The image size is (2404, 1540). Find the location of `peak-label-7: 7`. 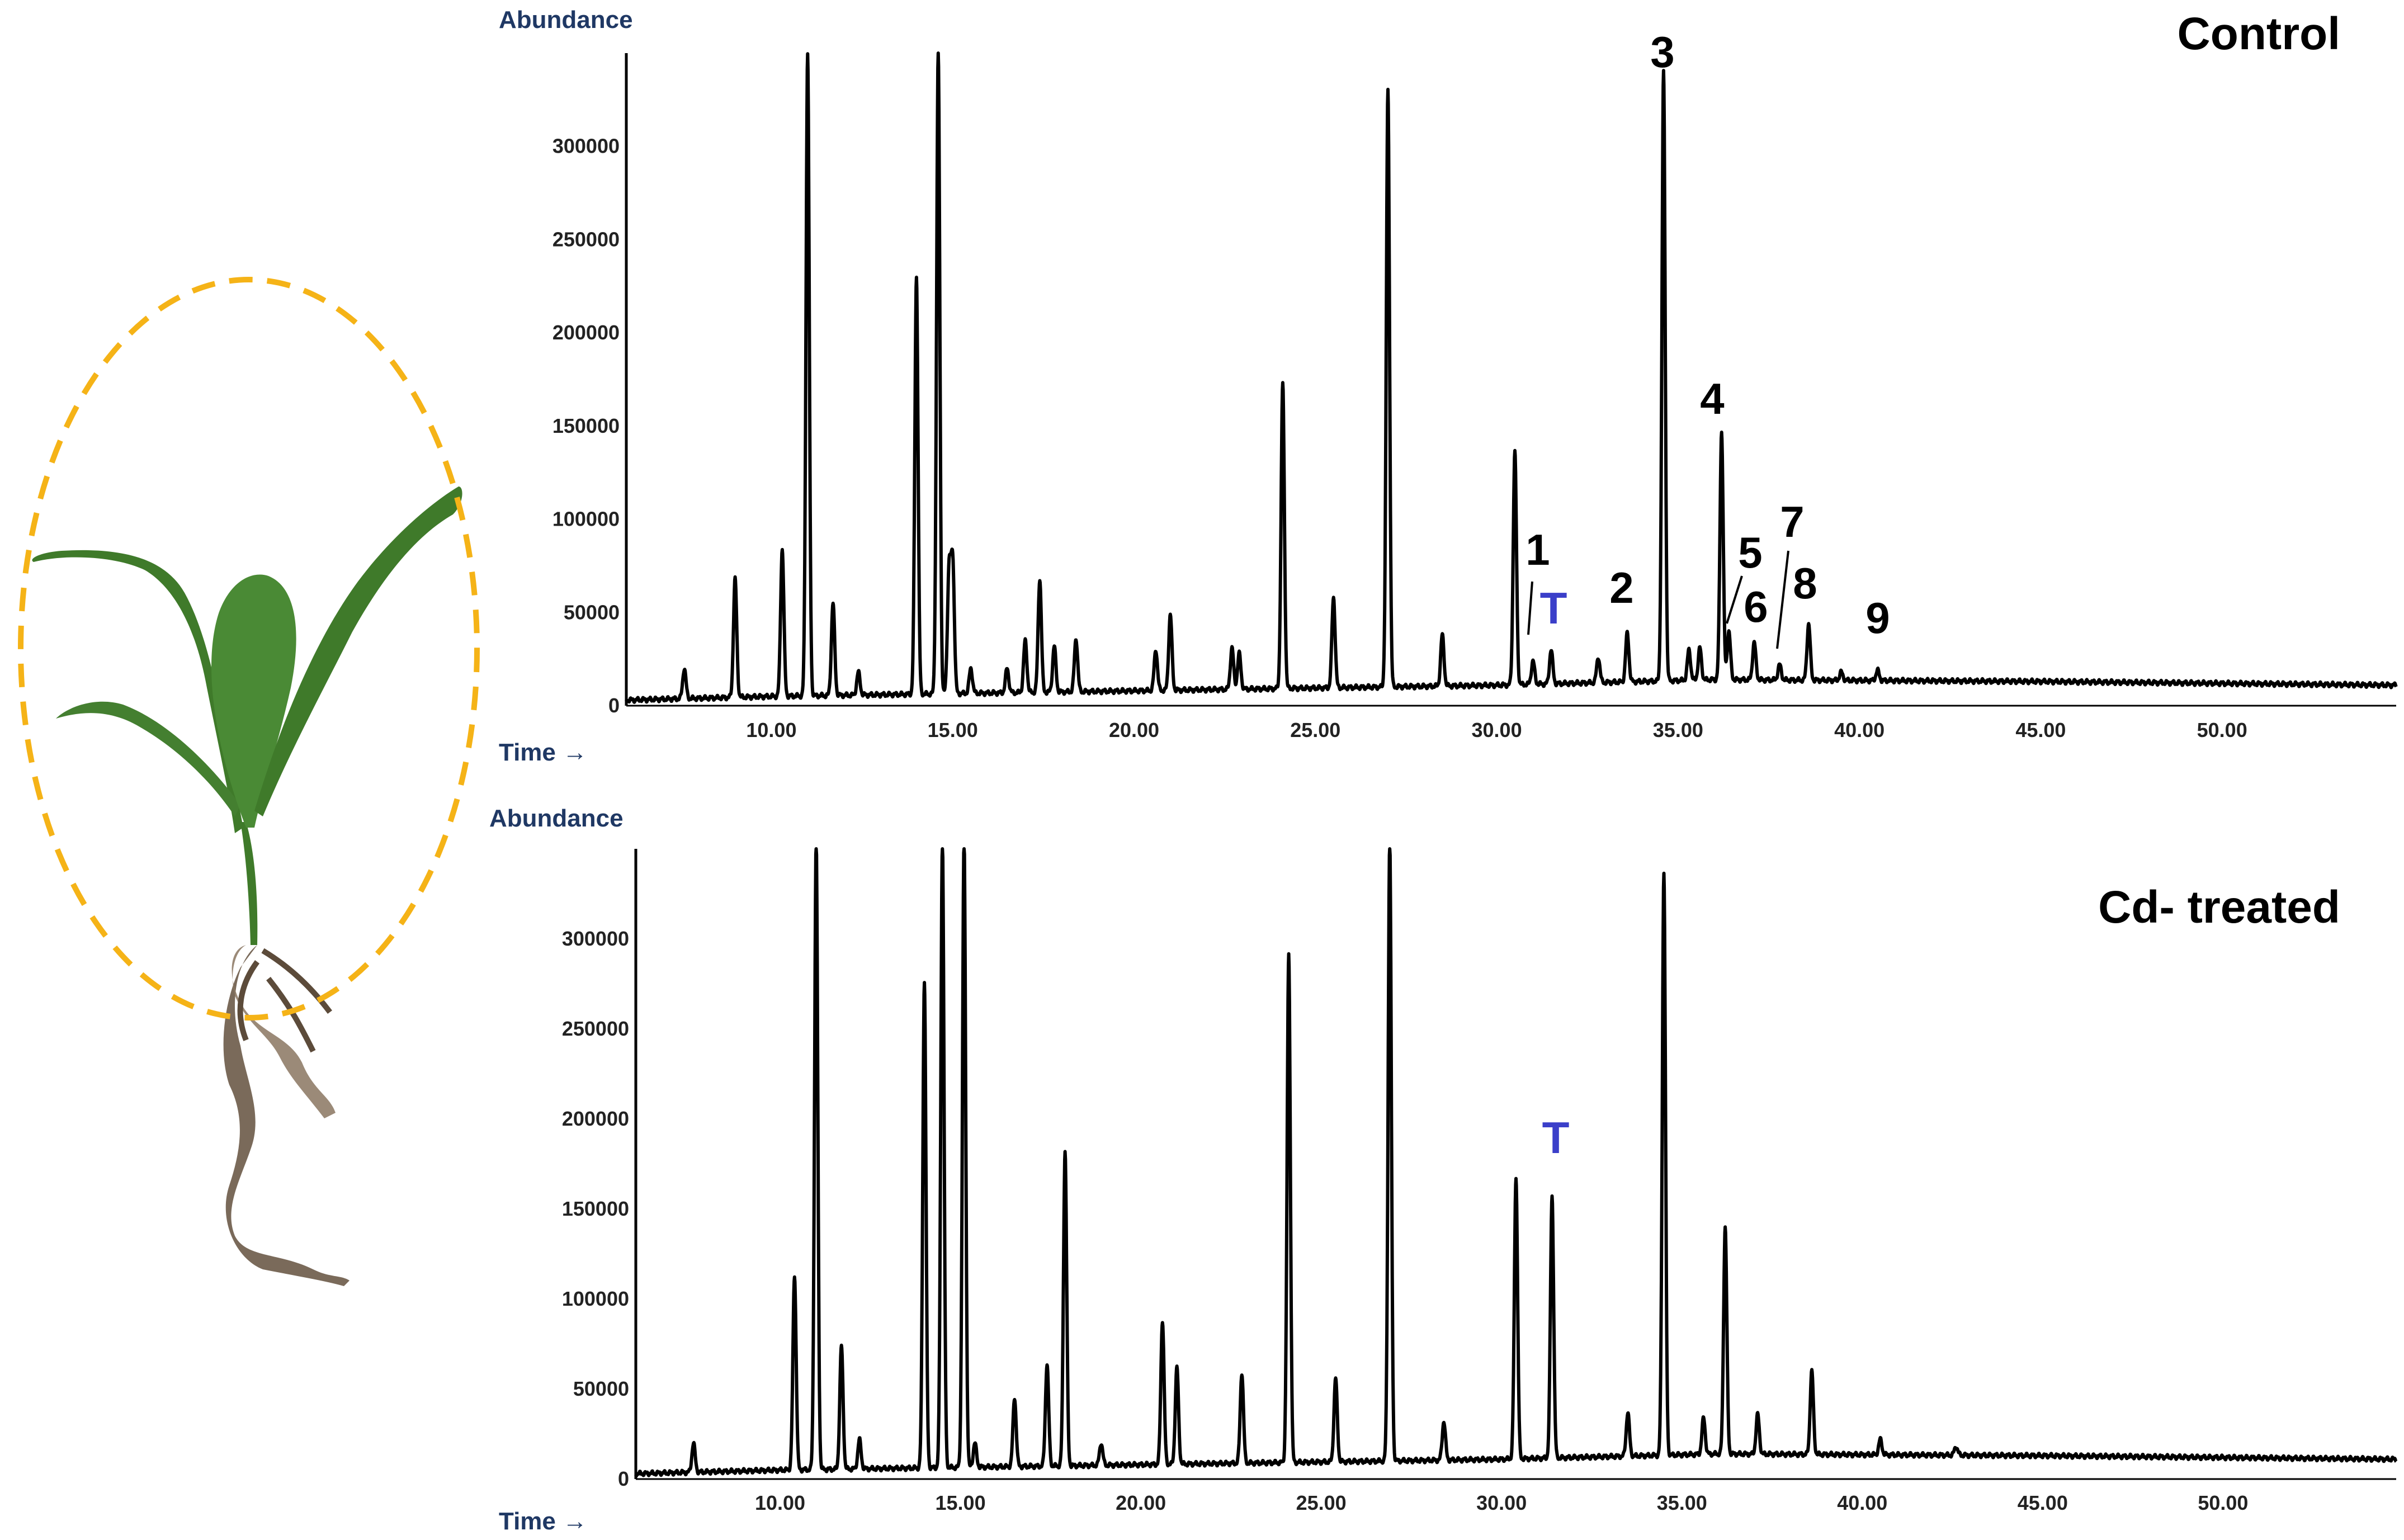

peak-label-7: 7 is located at coordinates (1792, 521).